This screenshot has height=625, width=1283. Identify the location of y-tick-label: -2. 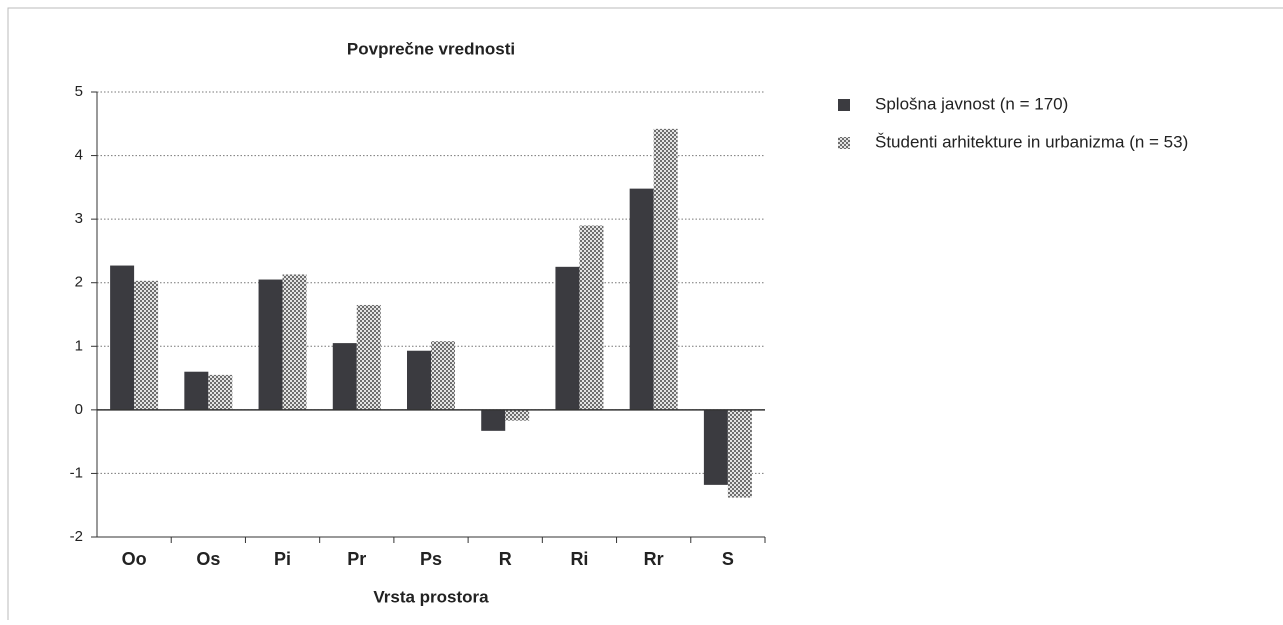
(76, 536).